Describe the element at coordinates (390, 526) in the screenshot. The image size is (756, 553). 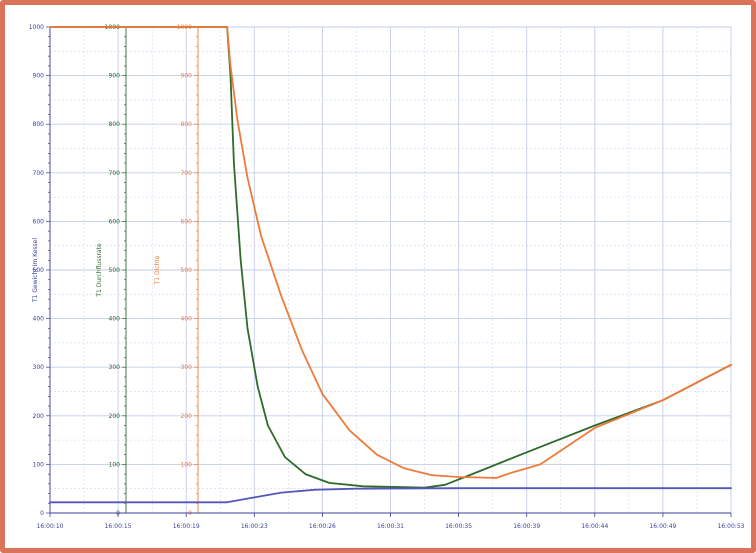
I see `x-tick-label: 16:00:31` at that location.